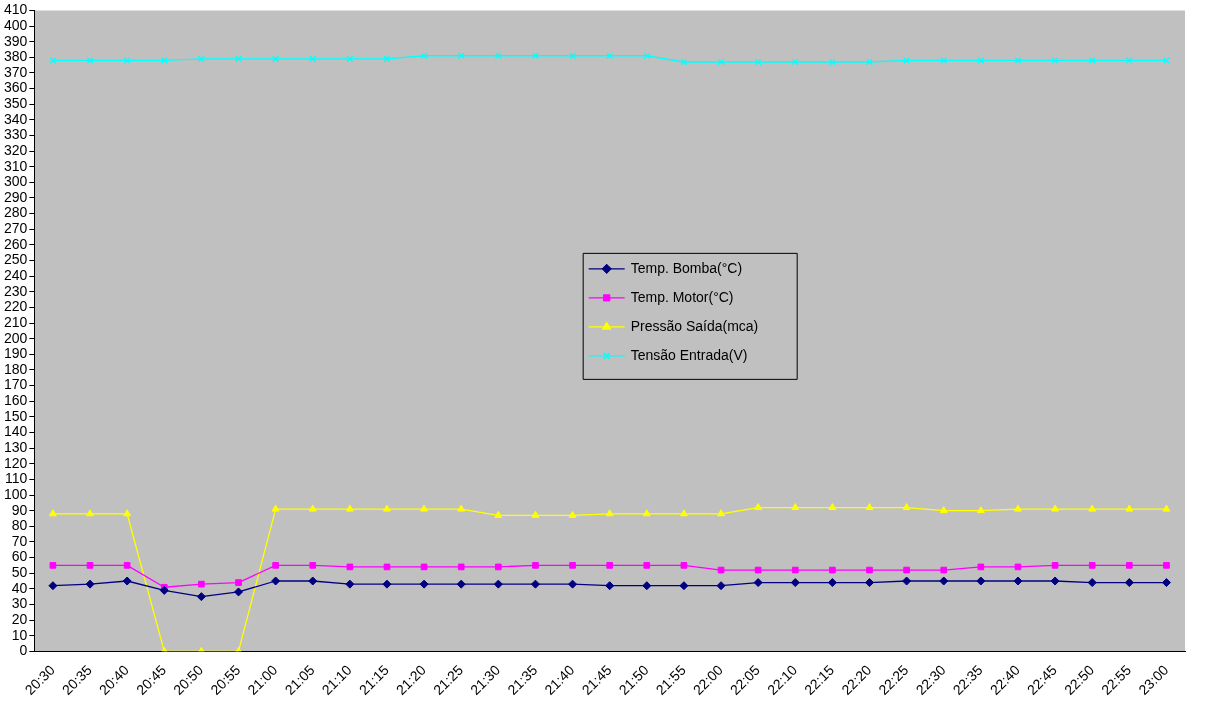 The width and height of the screenshot is (1205, 704). Describe the element at coordinates (689, 354) in the screenshot. I see `legend-label: Tensão Entrada(V)` at that location.